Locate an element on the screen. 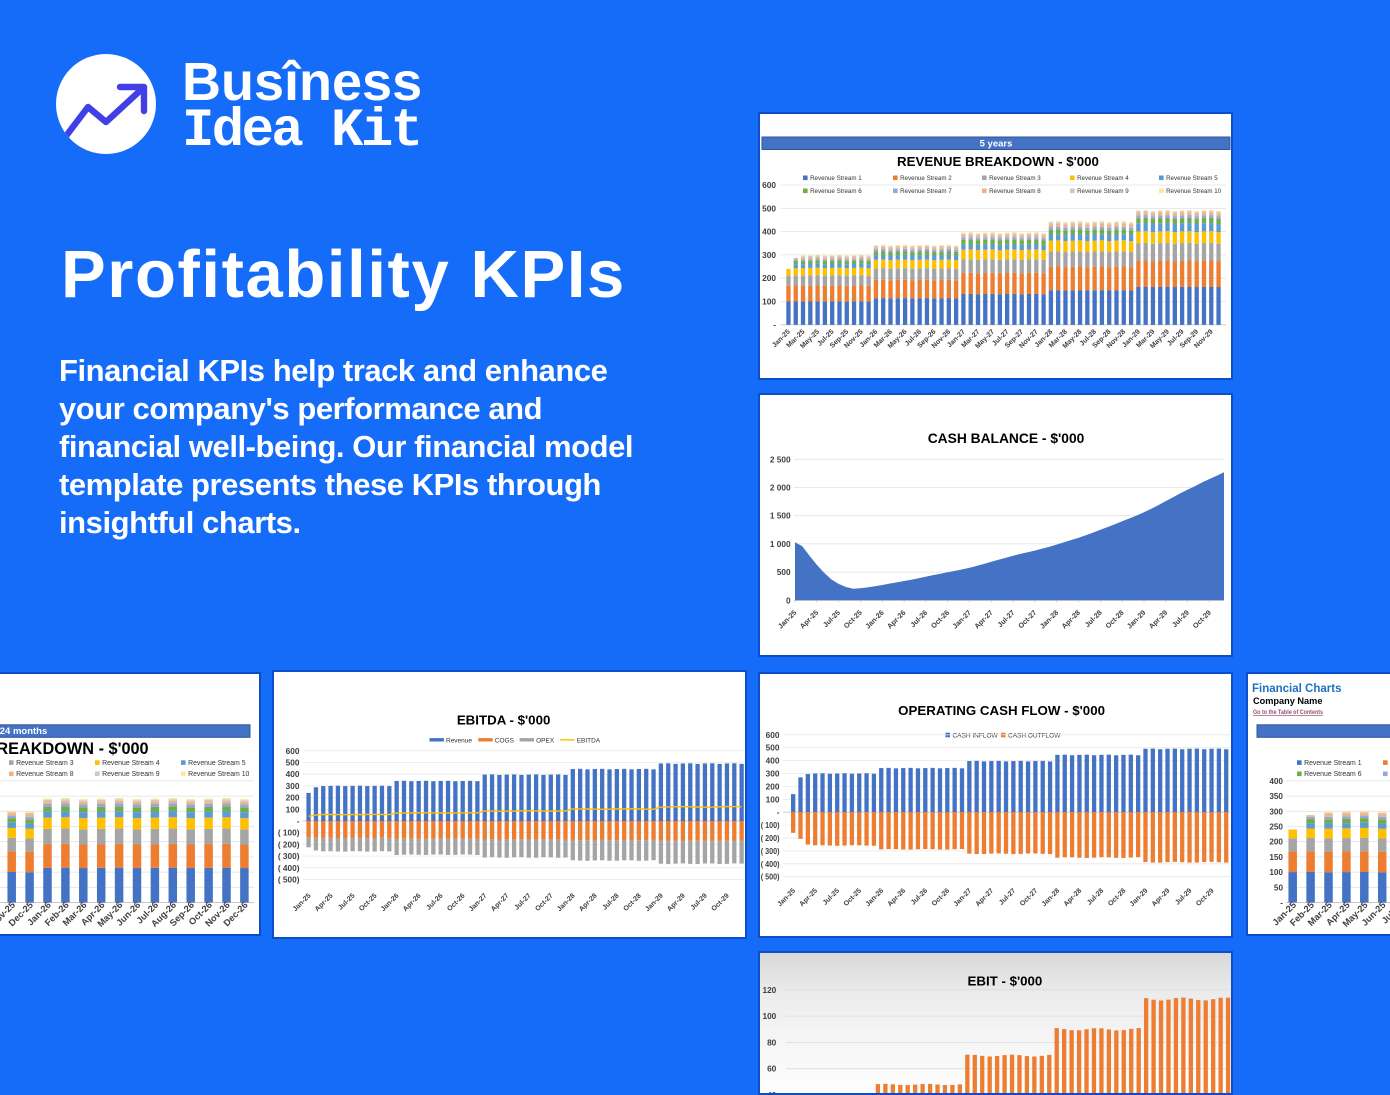 The image size is (1390, 1095). svg-text: 0 is located at coordinates (788, 600).